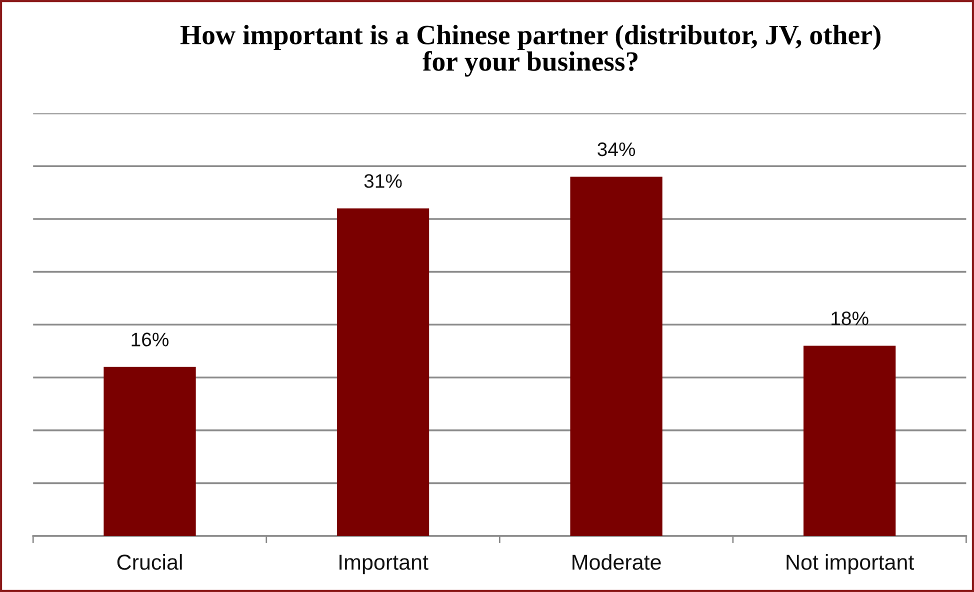 Image resolution: width=974 pixels, height=592 pixels. I want to click on x-tick-label: Crucial, so click(149, 562).